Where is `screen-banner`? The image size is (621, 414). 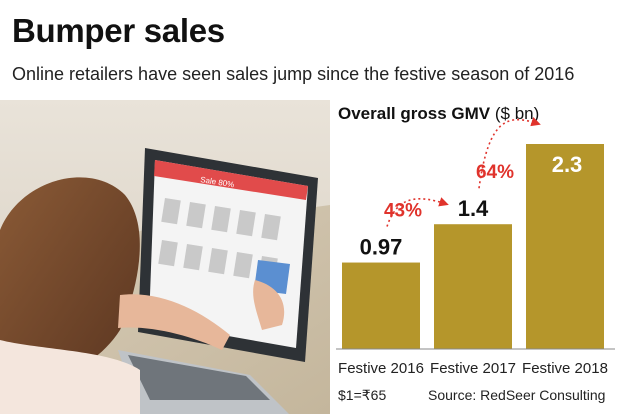
screen-banner is located at coordinates (231, 180).